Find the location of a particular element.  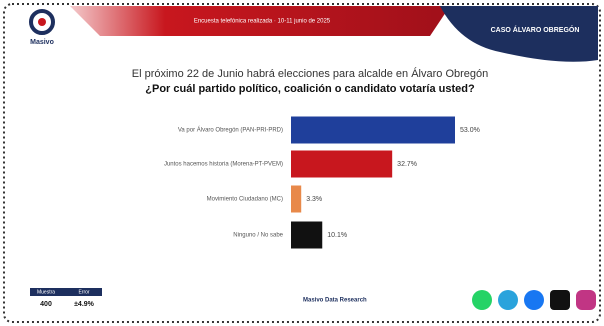

logo is located at coordinates (42, 22).